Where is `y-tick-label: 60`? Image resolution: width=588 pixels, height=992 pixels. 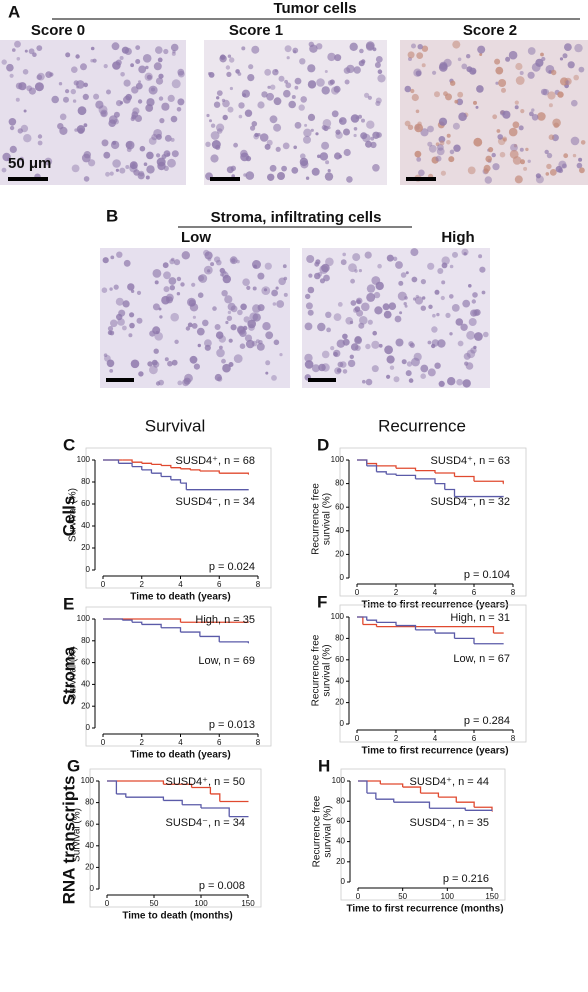
y-tick-label: 60 is located at coordinates (85, 662).